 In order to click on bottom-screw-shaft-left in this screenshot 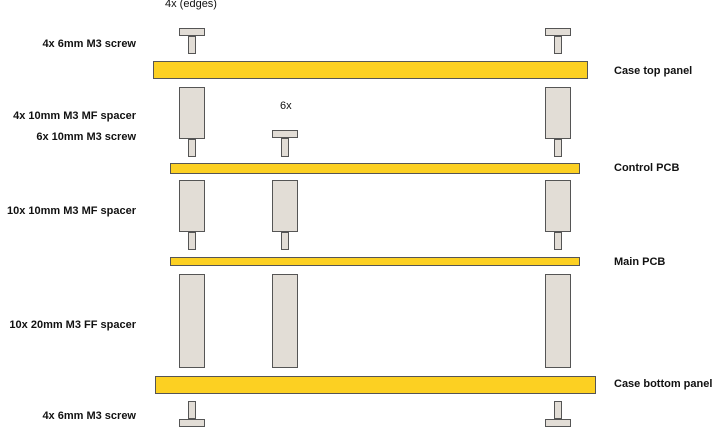, I will do `click(192, 410)`.